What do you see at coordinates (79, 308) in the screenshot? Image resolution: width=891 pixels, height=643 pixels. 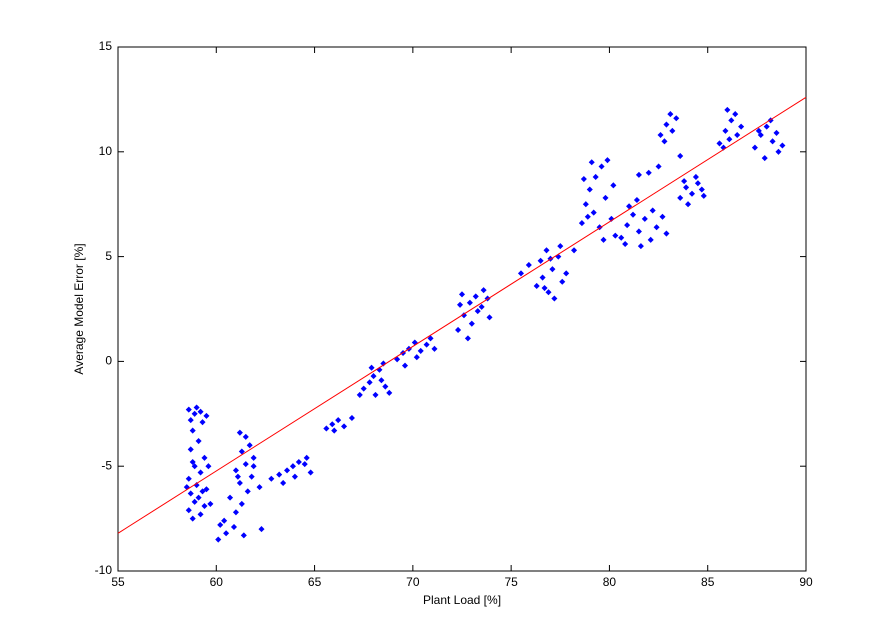 I see `y-axis-label: Average Model Error [%]` at bounding box center [79, 308].